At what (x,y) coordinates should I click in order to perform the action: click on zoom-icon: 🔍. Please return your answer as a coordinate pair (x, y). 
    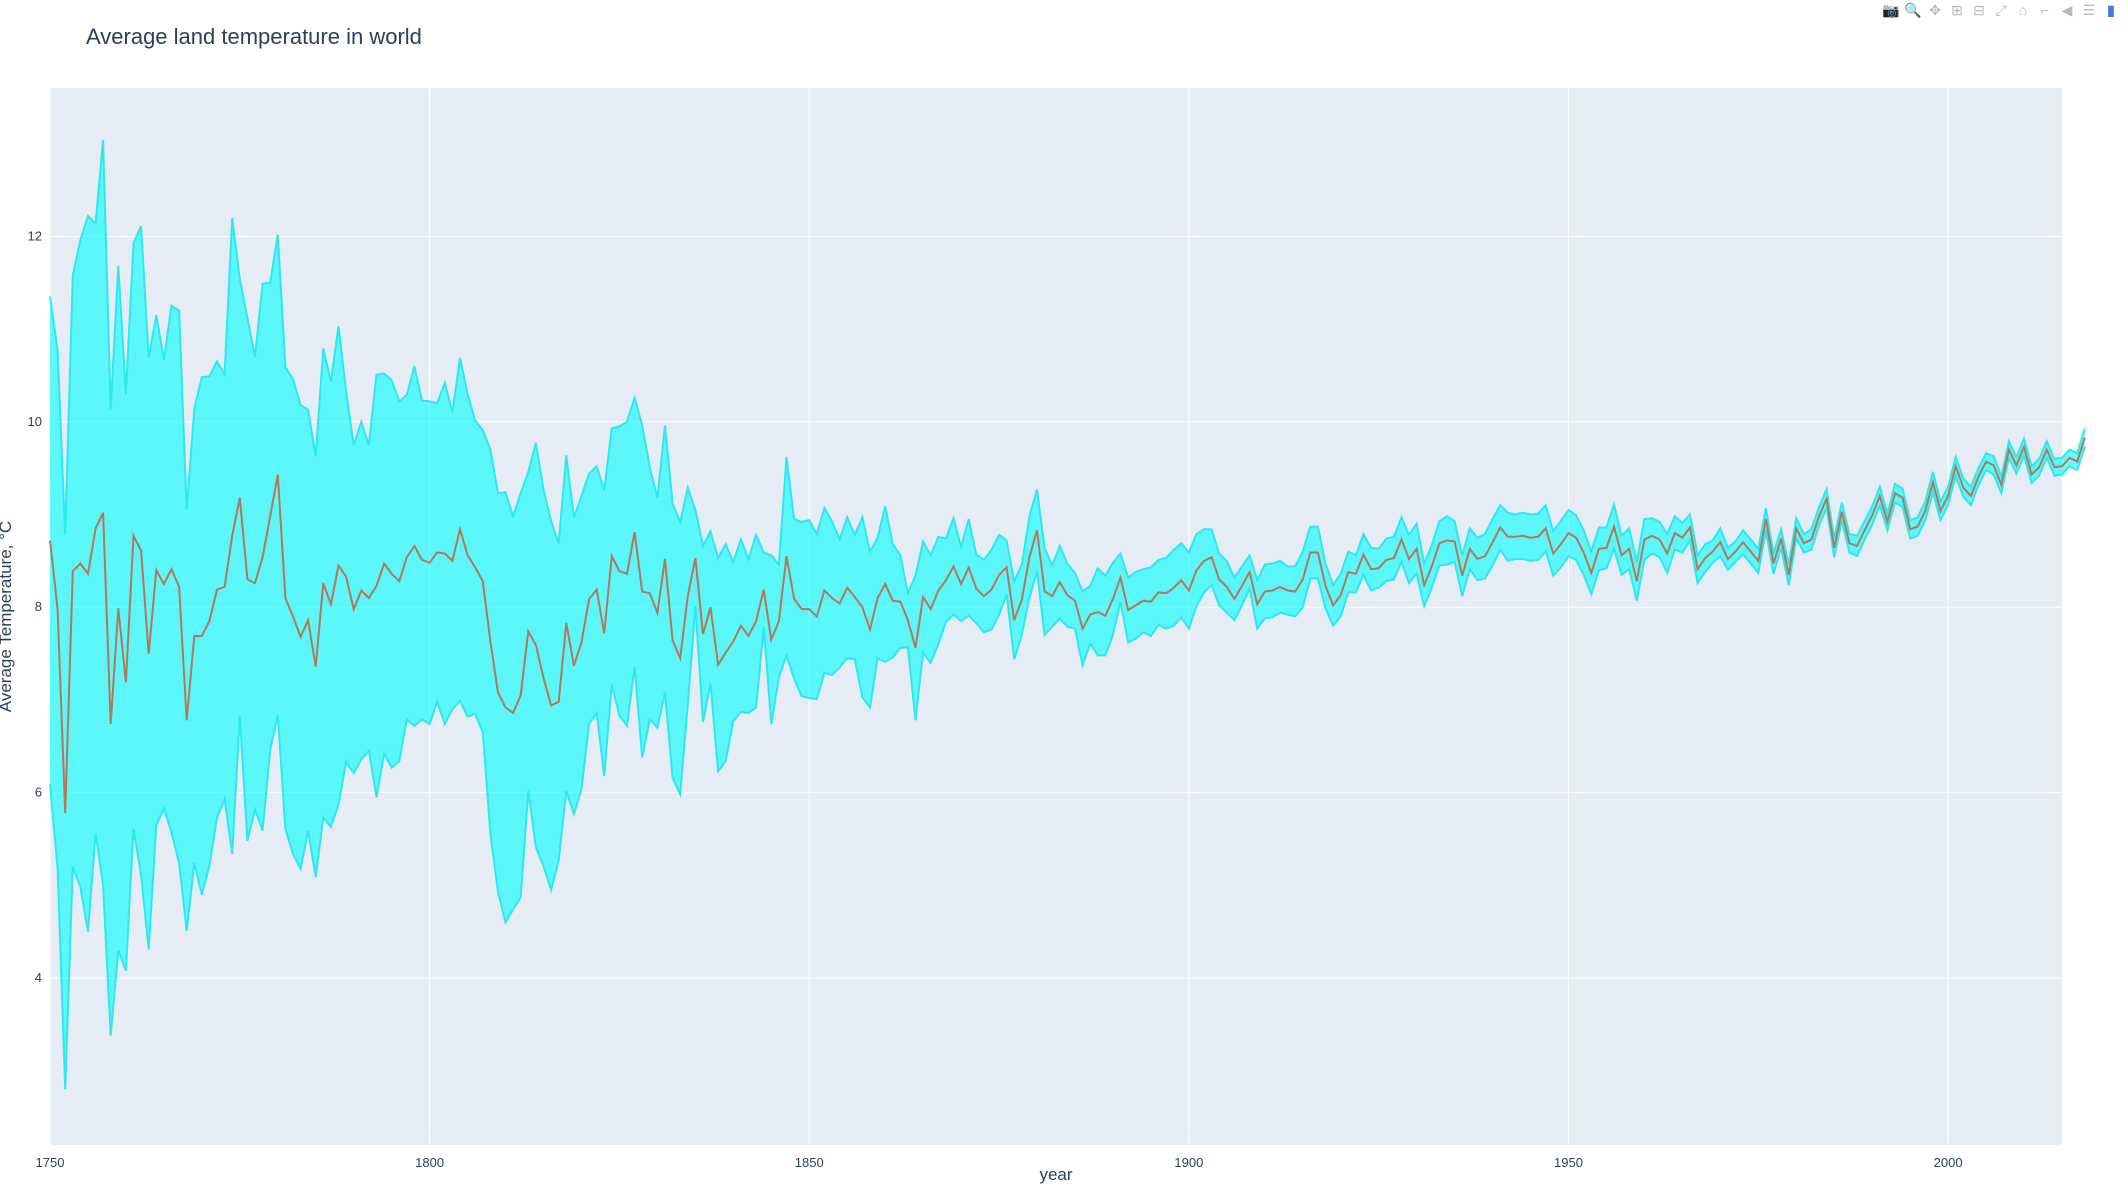
    Looking at the image, I should click on (1913, 10).